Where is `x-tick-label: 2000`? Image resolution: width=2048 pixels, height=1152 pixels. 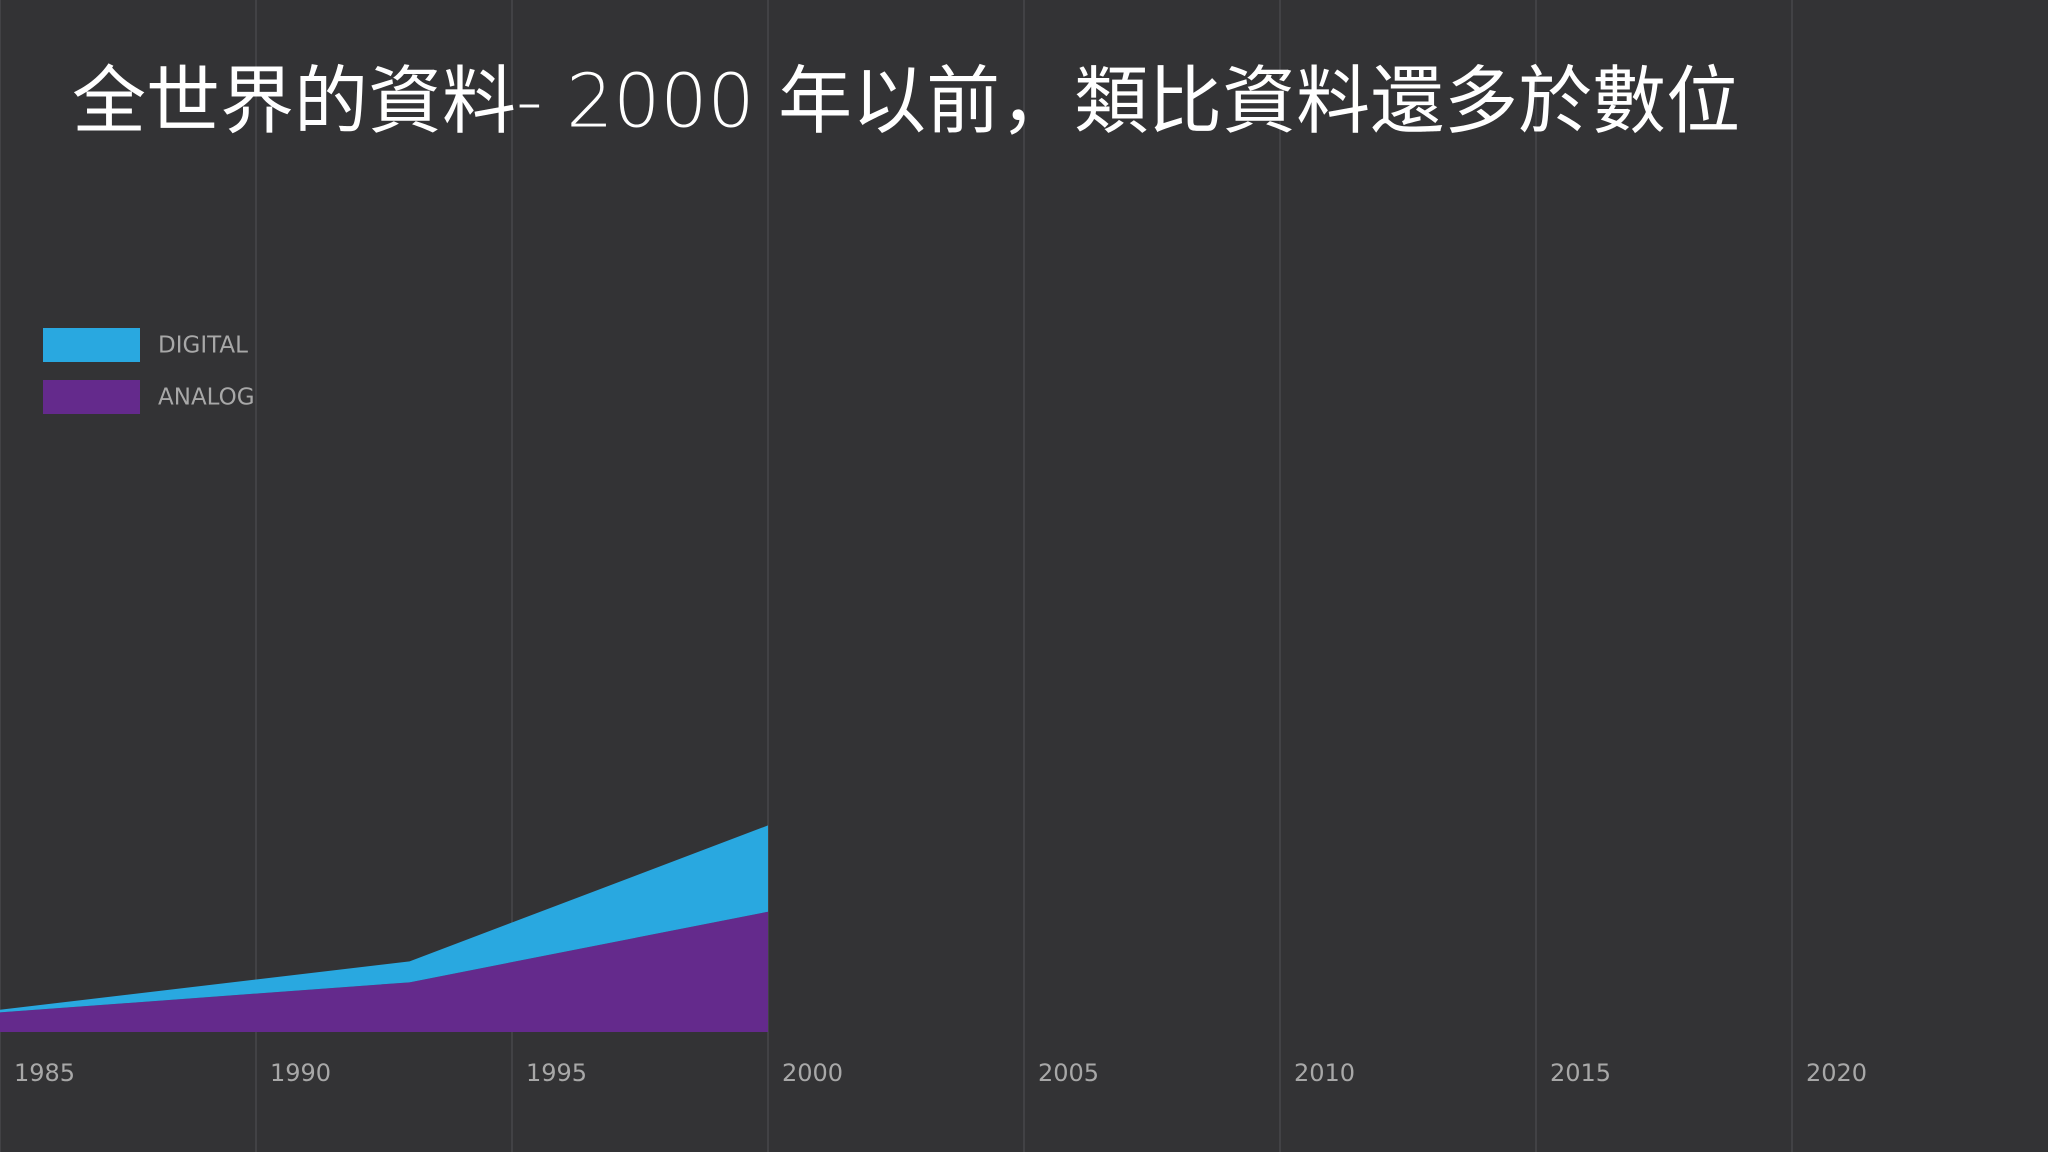 x-tick-label: 2000 is located at coordinates (812, 1073).